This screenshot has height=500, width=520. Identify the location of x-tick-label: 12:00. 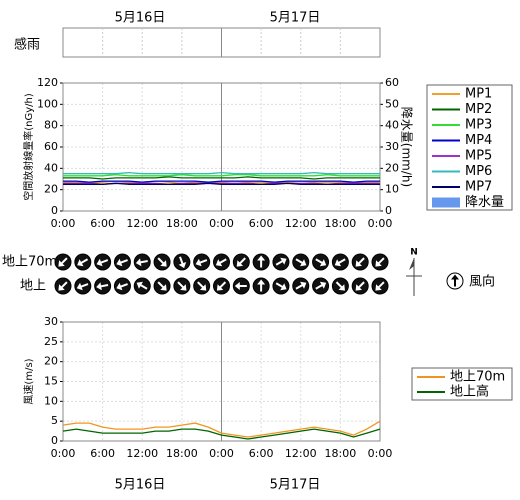
(142, 223).